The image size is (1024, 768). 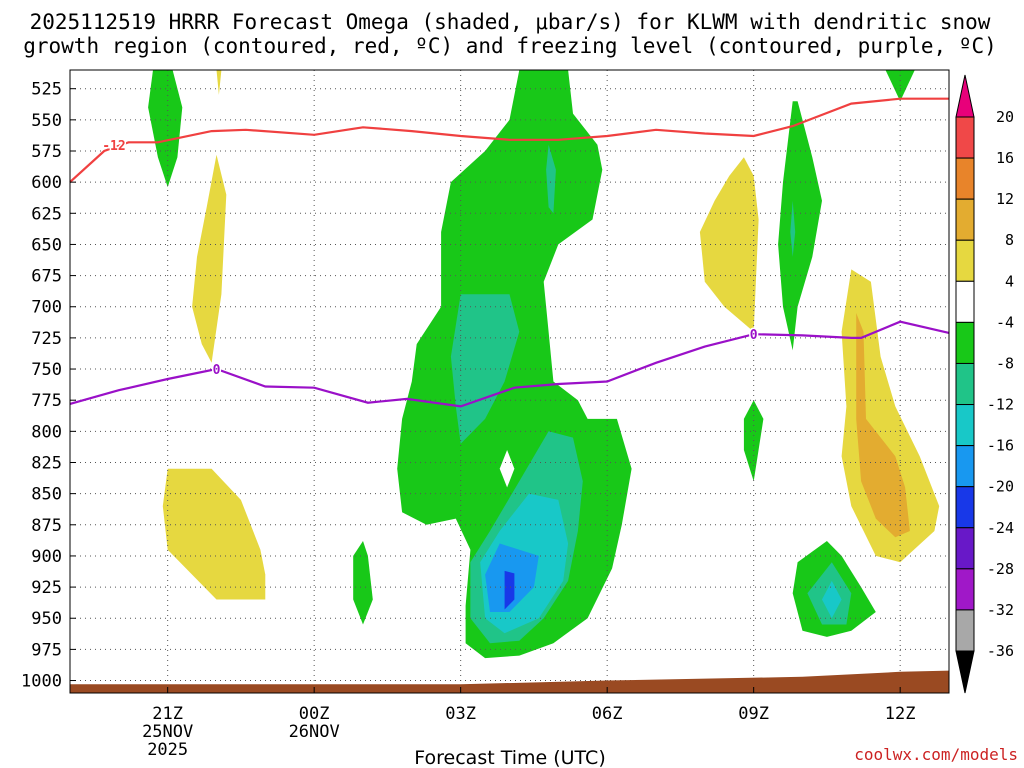 What do you see at coordinates (965, 96) in the screenshot?
I see `colorbar-top-triangle` at bounding box center [965, 96].